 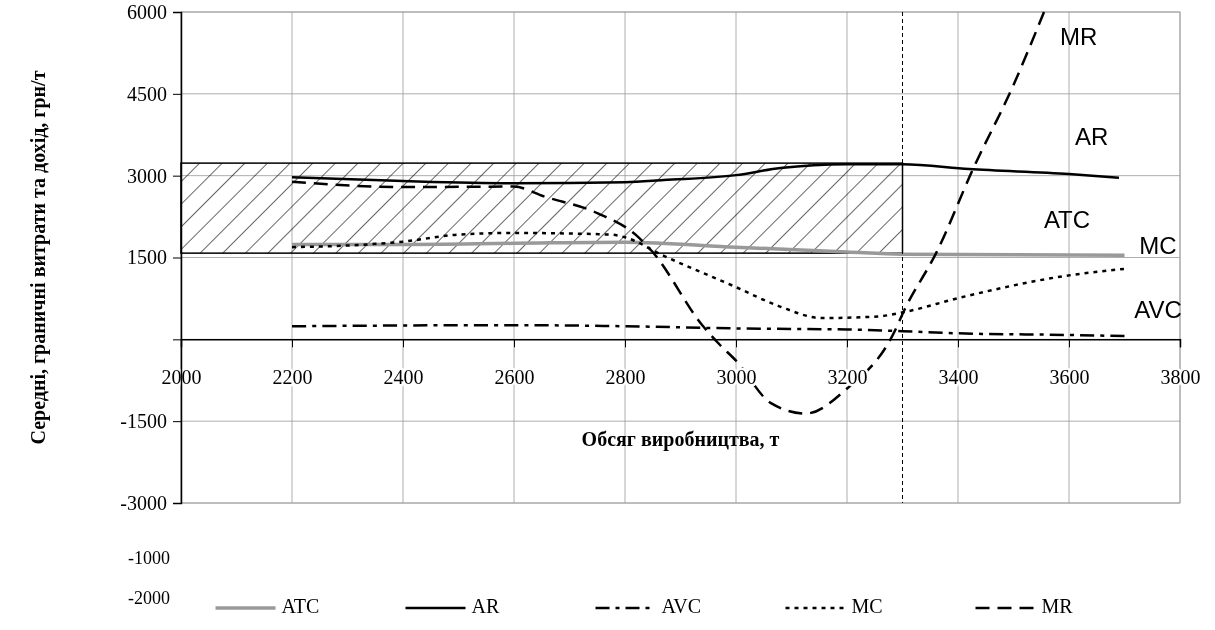 I want to click on y-tick-label: 6000, so click(x=147, y=11).